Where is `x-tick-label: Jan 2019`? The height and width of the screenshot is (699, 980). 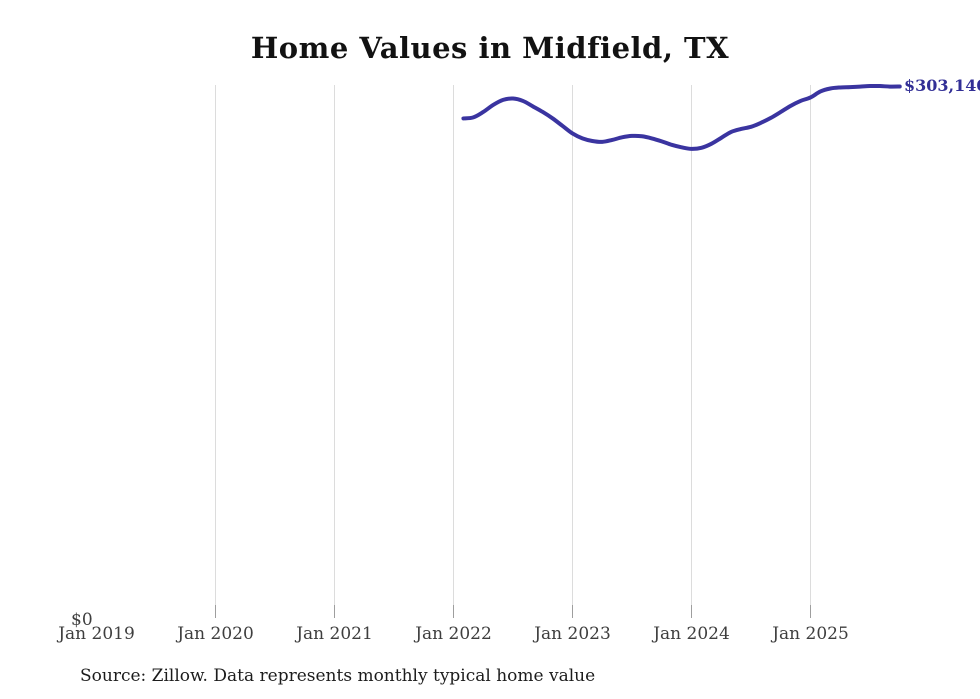
x-tick-label: Jan 2019 is located at coordinates (96, 634).